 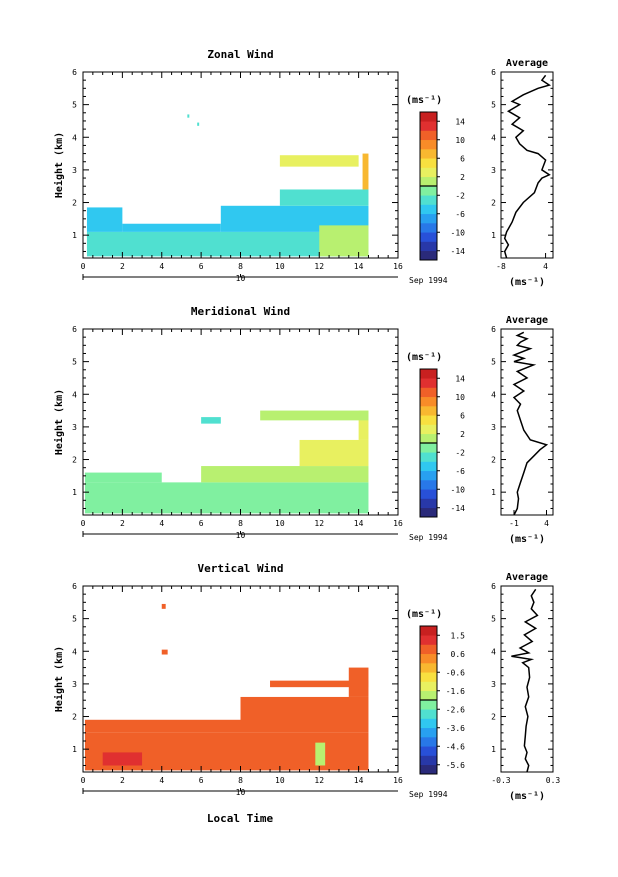 I want to click on zonal-wind-y-tick-label: 3, so click(x=74, y=170).